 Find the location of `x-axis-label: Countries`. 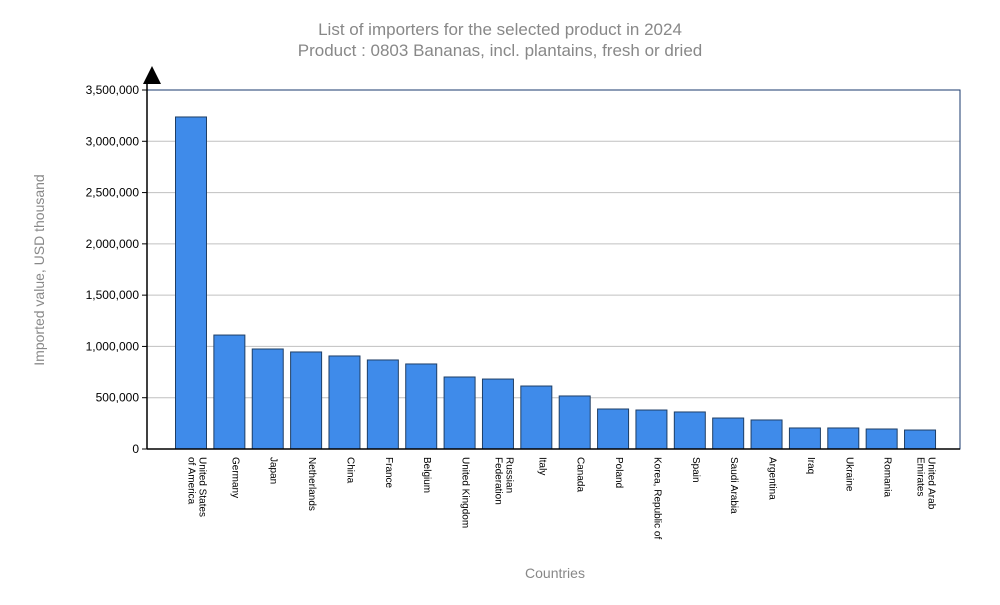

x-axis-label: Countries is located at coordinates (555, 573).